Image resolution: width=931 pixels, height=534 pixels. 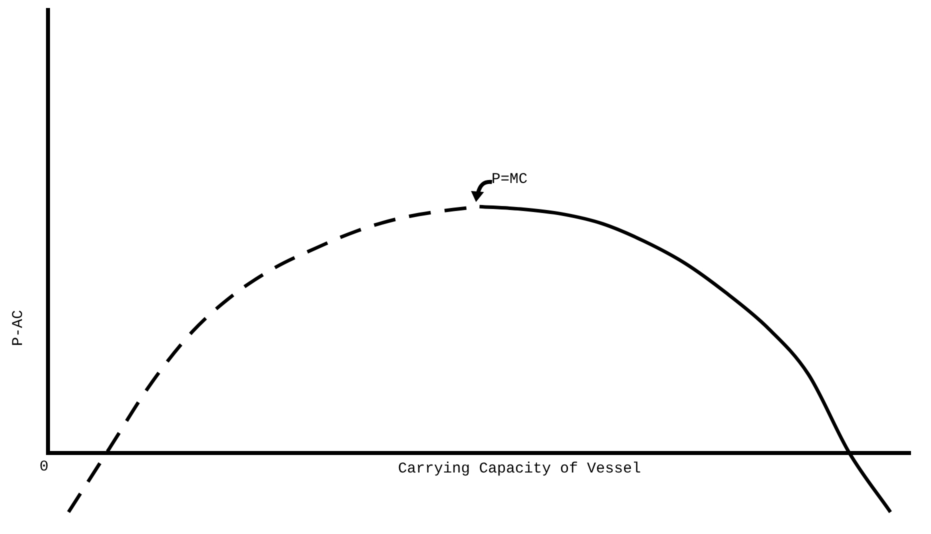 I want to click on x-axis-title: Carrying Capacity of Vessel, so click(x=520, y=469).